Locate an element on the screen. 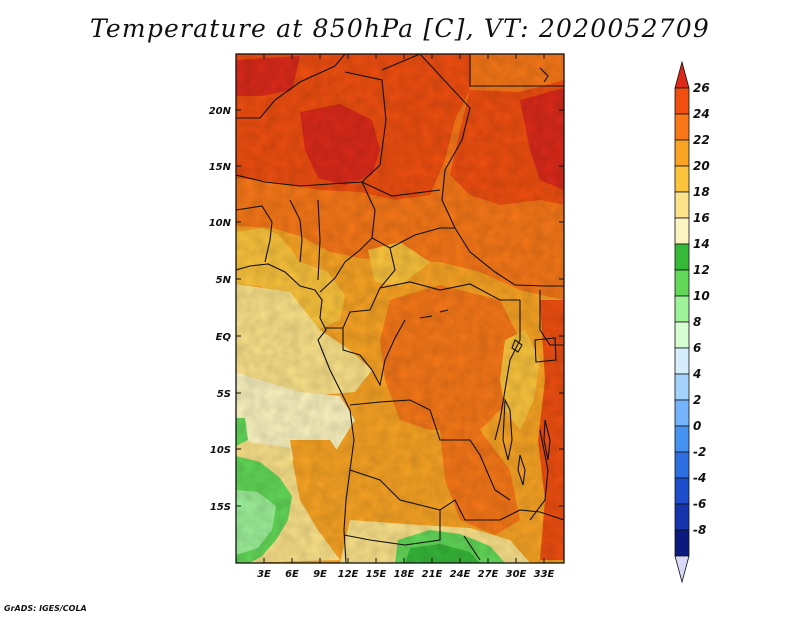 The width and height of the screenshot is (800, 618). colorbar-label: -8 is located at coordinates (699, 530).